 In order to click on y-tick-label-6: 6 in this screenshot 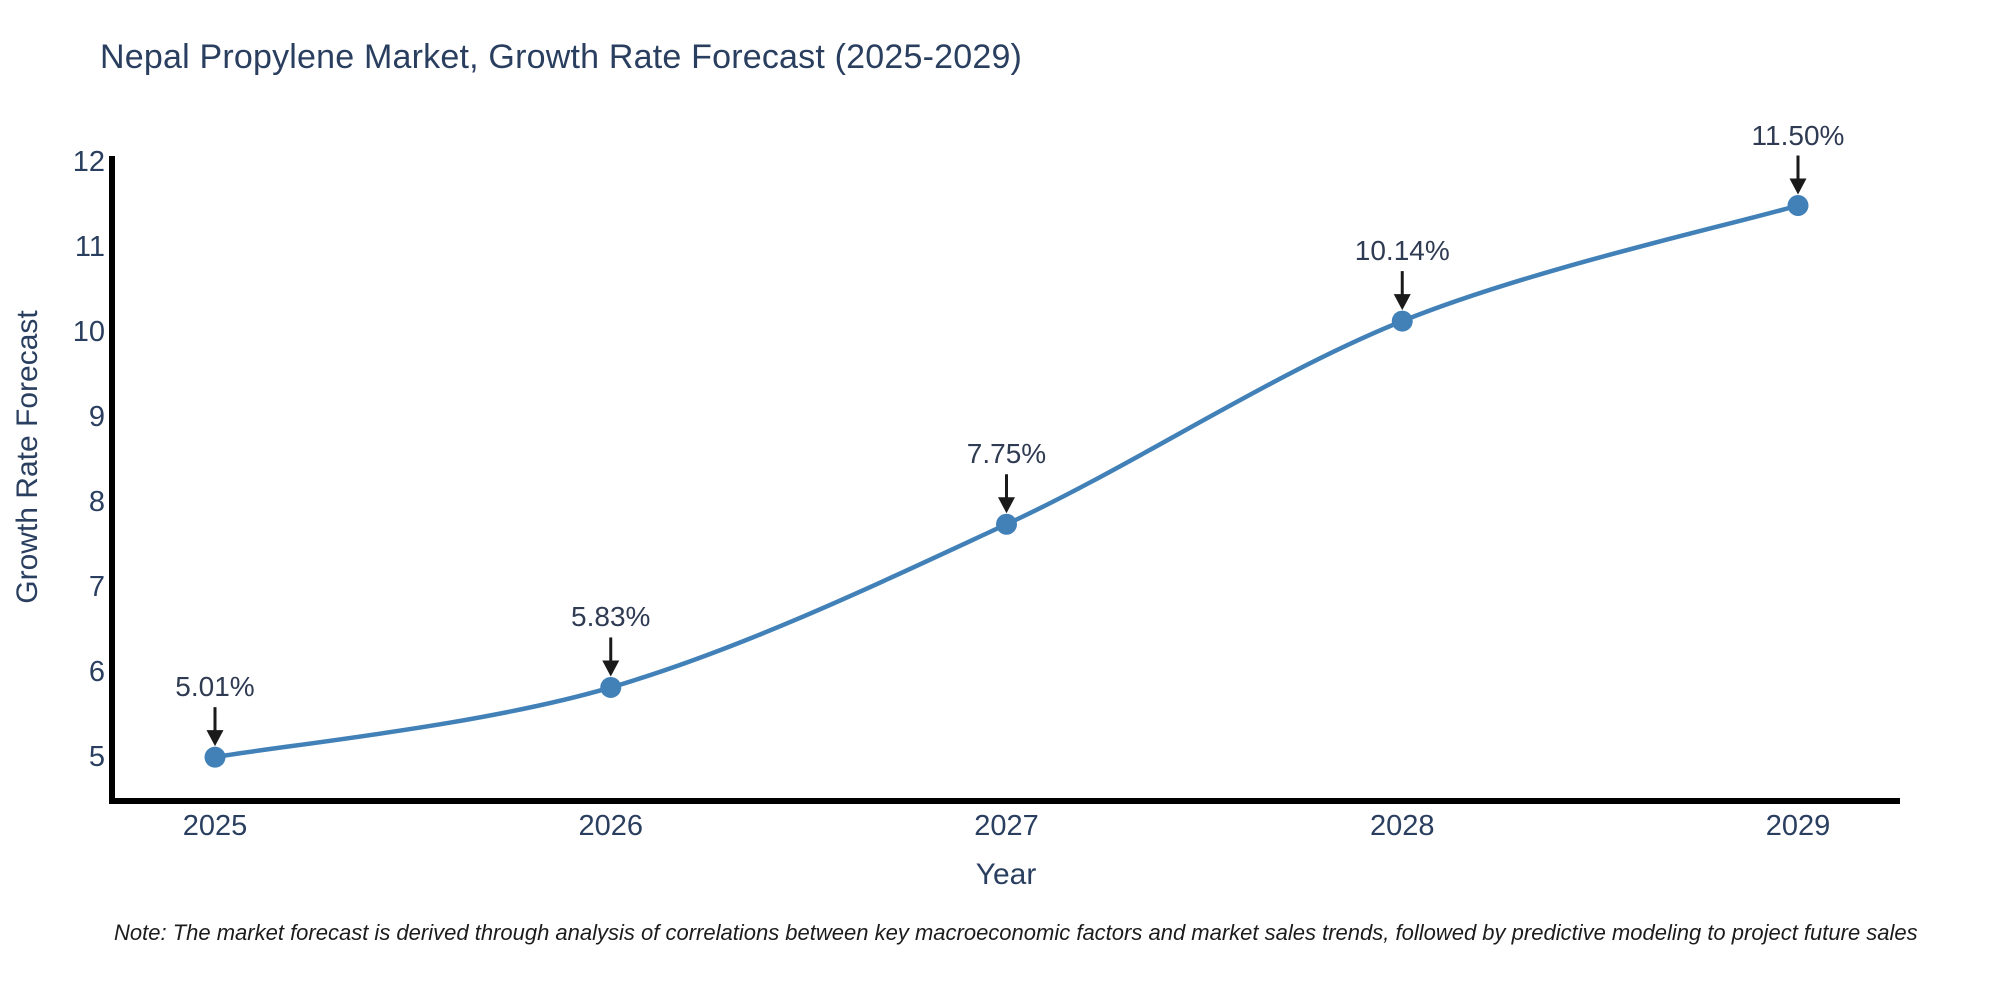, I will do `click(96, 672)`.